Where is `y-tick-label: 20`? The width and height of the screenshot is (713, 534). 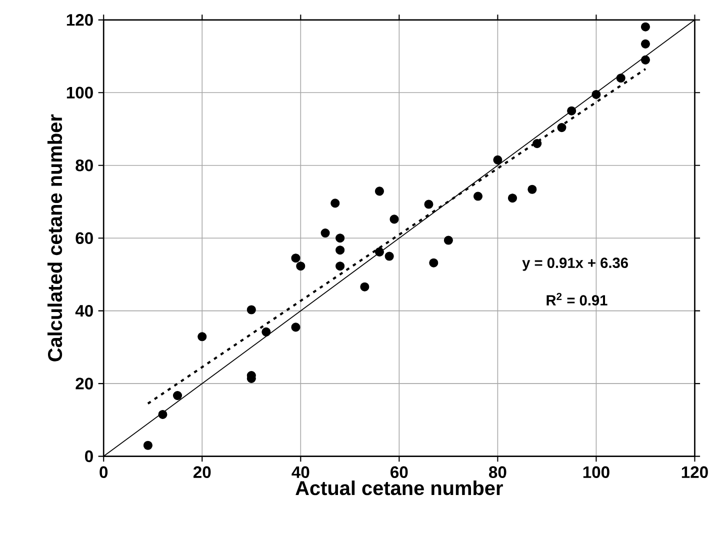 y-tick-label: 20 is located at coordinates (84, 384).